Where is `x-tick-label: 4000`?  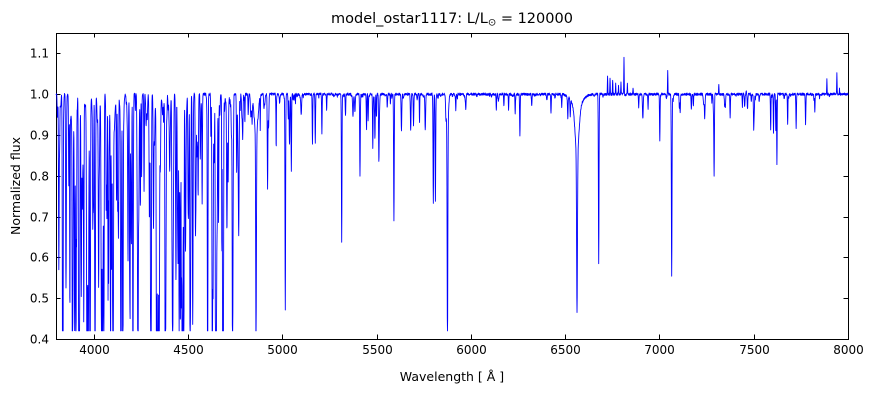 x-tick-label: 4000 is located at coordinates (94, 350).